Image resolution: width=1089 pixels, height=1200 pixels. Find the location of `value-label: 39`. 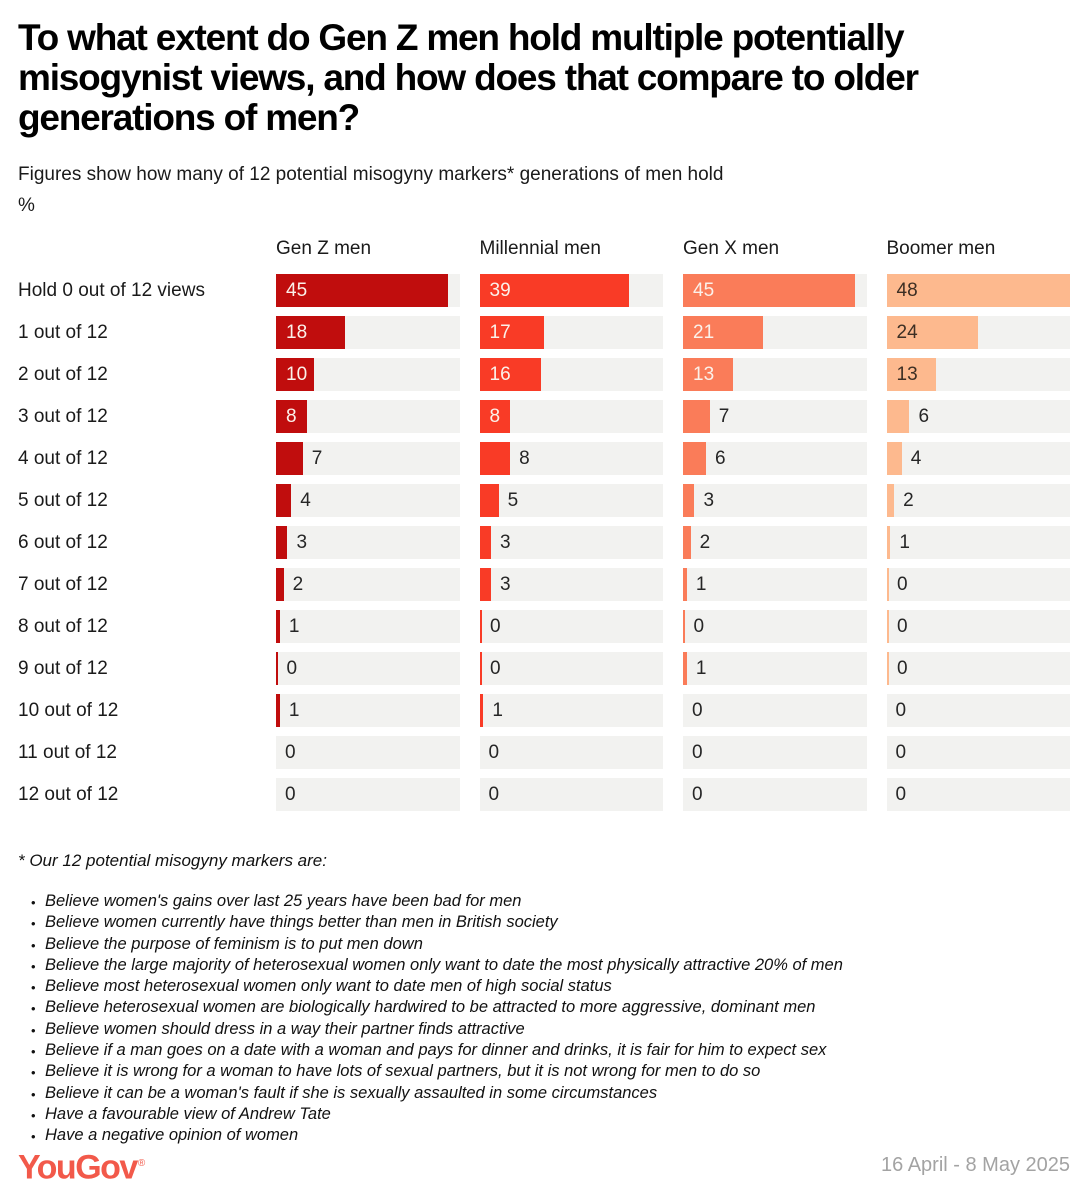

value-label: 39 is located at coordinates (500, 290).